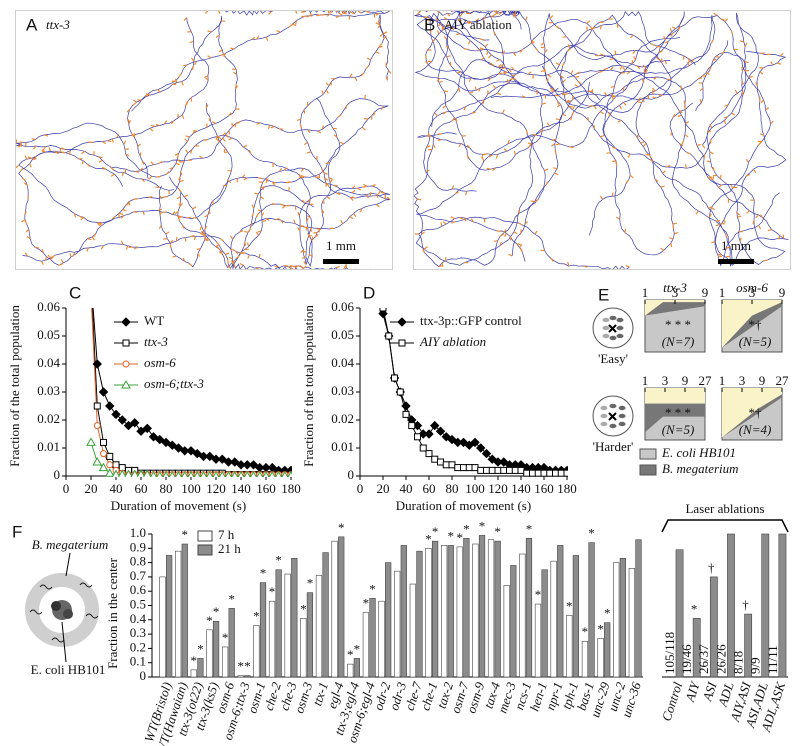 Image resolution: width=800 pixels, height=746 pixels. Describe the element at coordinates (138, 546) in the screenshot. I see `y-tick-label: 0.9` at that location.